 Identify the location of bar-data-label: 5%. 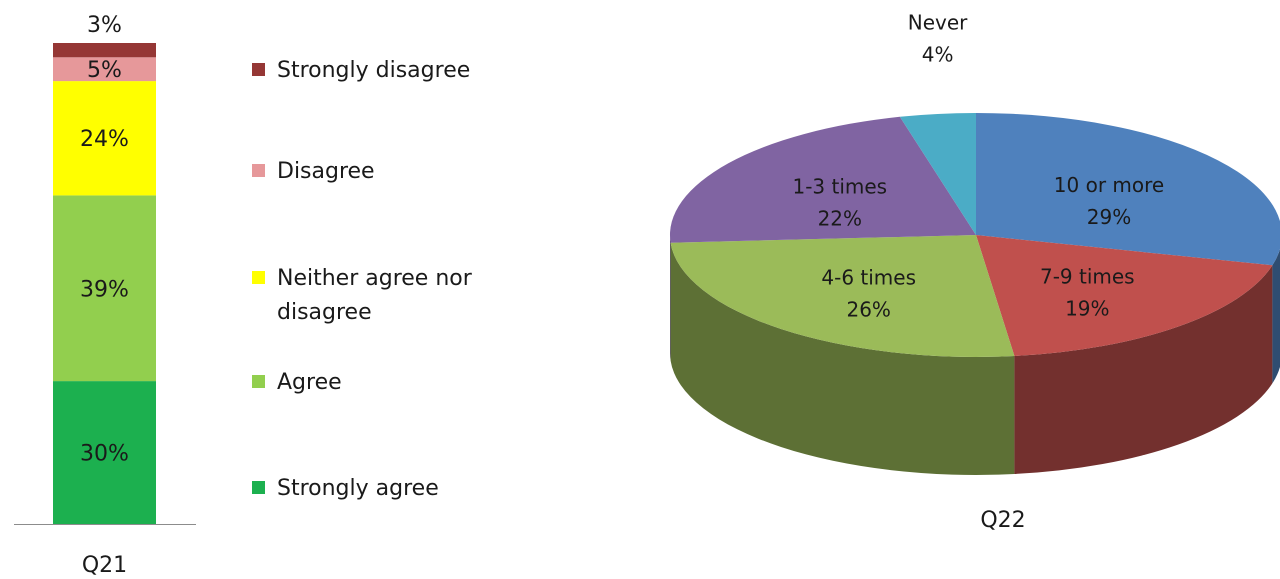
(104, 70).